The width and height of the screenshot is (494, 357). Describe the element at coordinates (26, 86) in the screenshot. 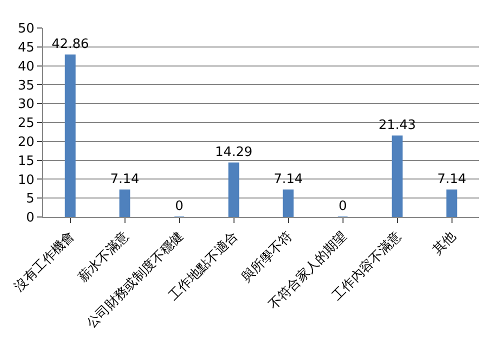

I see `y-tick-label: 35` at that location.